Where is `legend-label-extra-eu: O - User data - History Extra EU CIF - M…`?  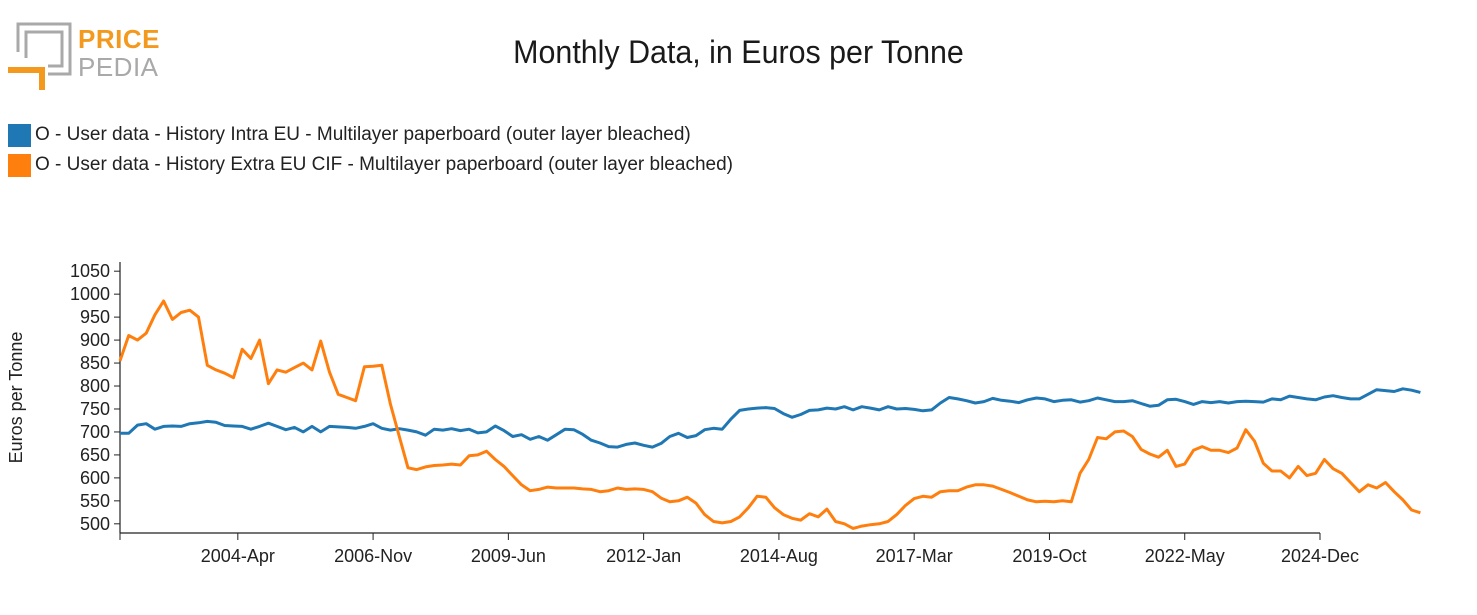
legend-label-extra-eu: O - User data - History Extra EU CIF - M… is located at coordinates (384, 164).